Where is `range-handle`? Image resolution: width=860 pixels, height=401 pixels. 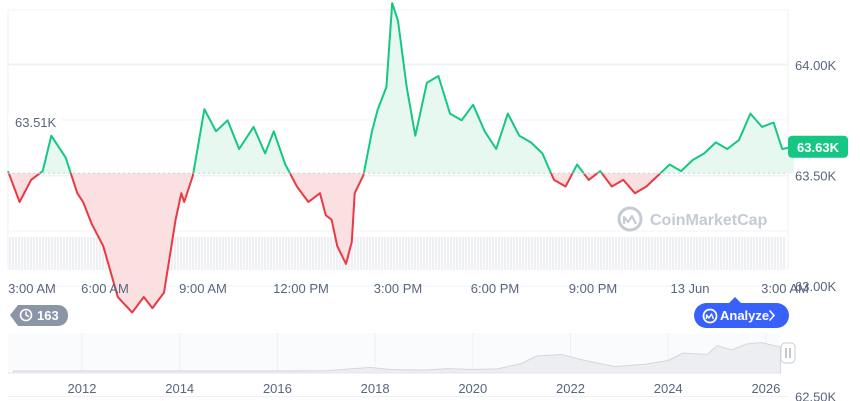 range-handle is located at coordinates (788, 353).